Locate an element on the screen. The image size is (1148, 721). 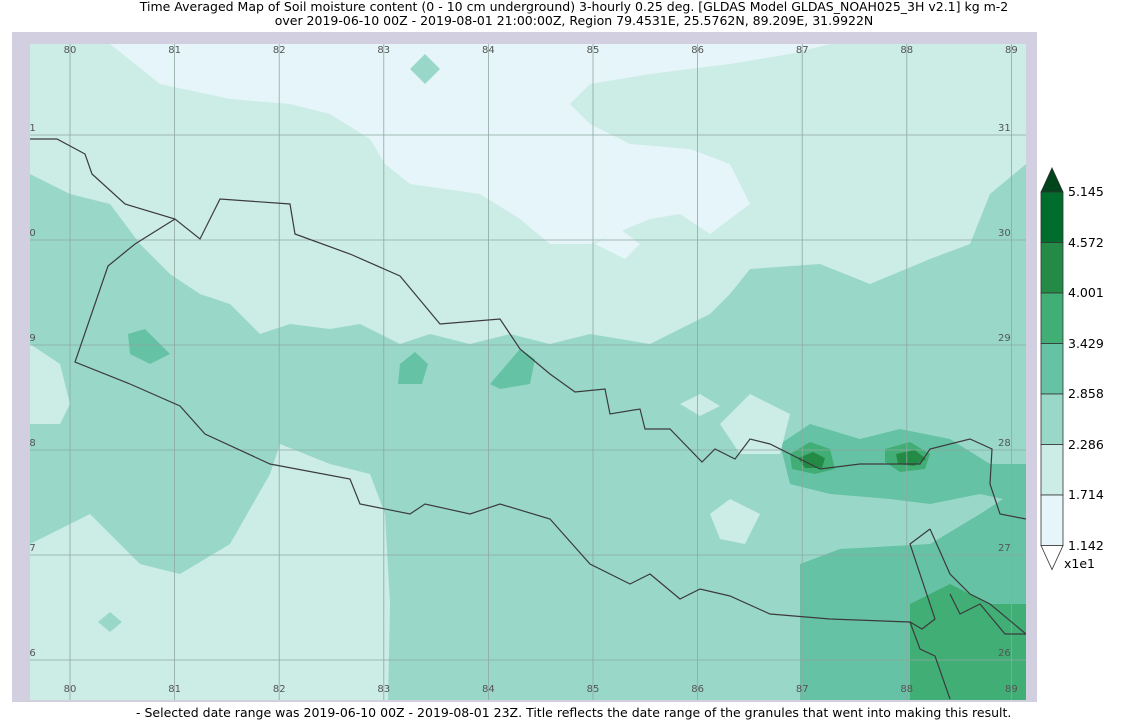
colorbar-label: 2.858 is located at coordinates (1086, 393).